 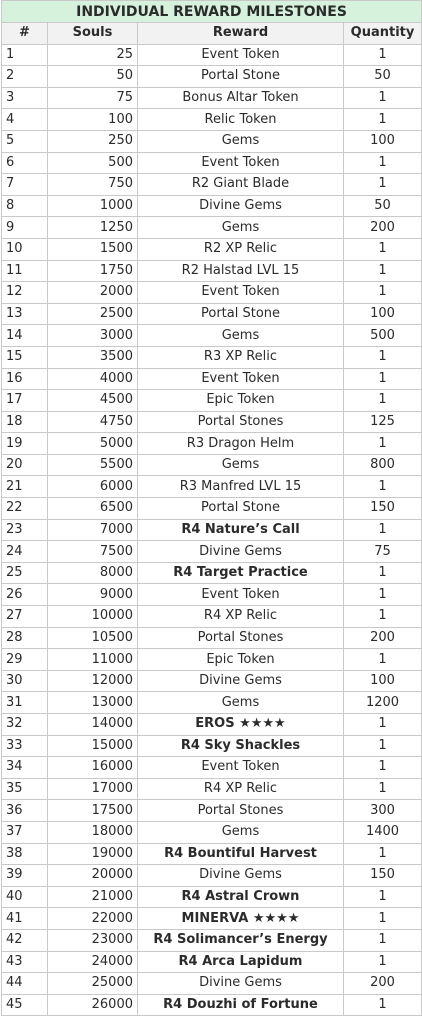 What do you see at coordinates (92, 400) in the screenshot?
I see `row-souls: 4500` at bounding box center [92, 400].